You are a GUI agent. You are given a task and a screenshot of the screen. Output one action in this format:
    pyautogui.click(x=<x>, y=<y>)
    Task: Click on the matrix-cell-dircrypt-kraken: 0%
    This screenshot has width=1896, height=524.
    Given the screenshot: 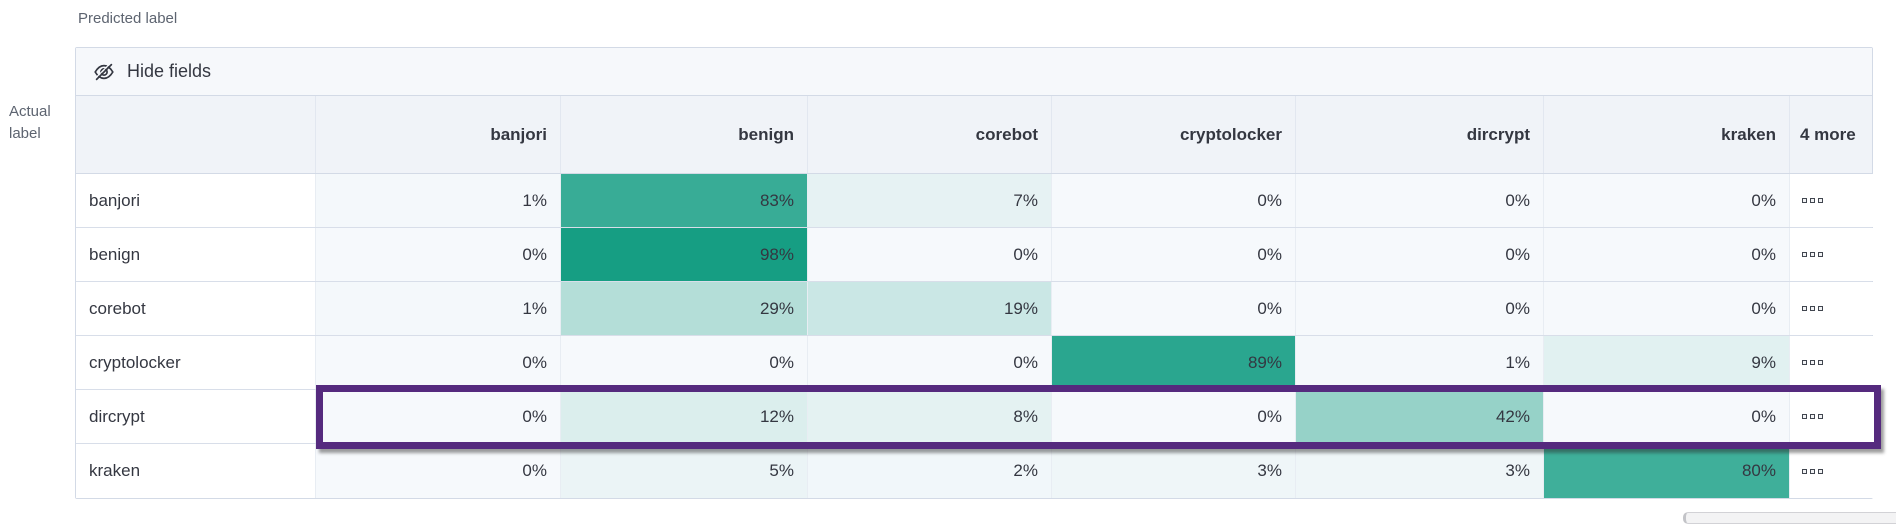 What is the action you would take?
    pyautogui.click(x=1667, y=416)
    